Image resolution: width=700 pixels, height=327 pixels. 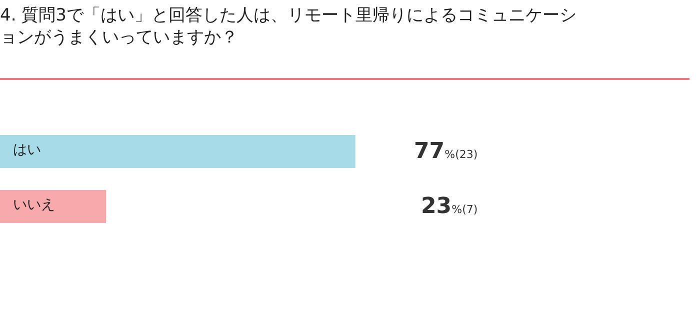 I want to click on data-label: 77%(23), so click(x=446, y=151).